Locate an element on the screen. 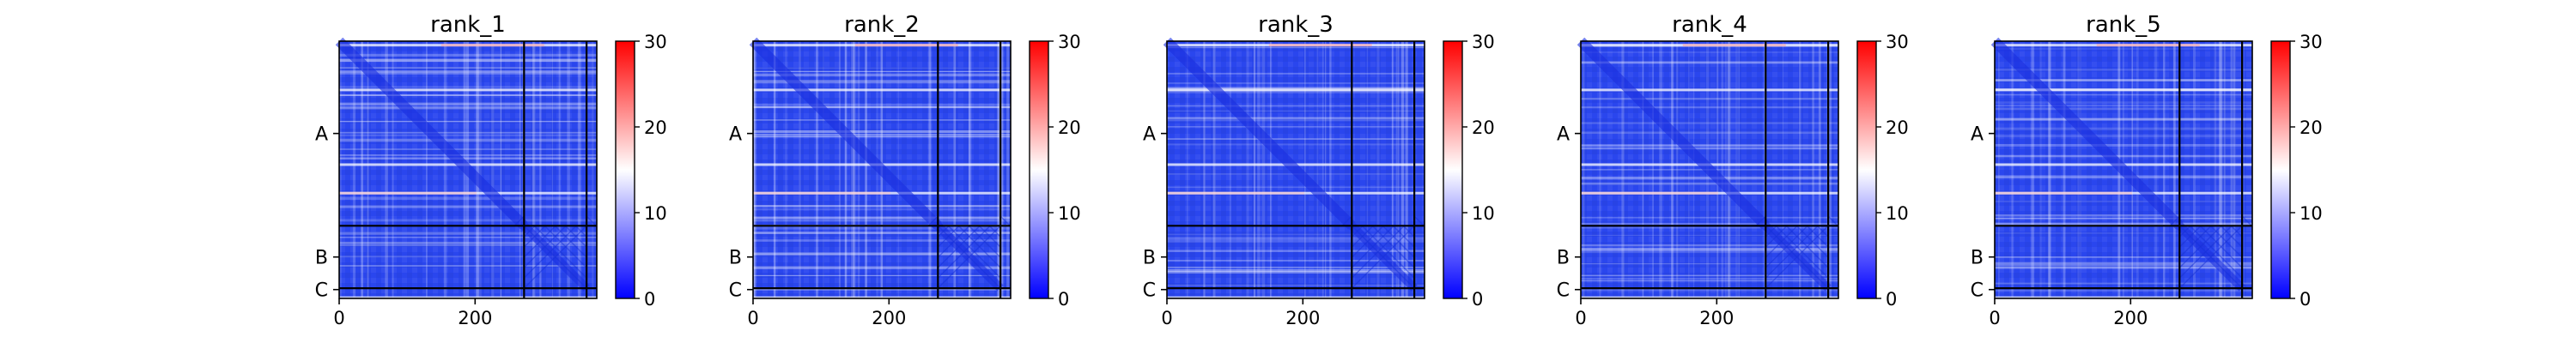 The image size is (2576, 343). heatmap-stripes is located at coordinates (468, 170).